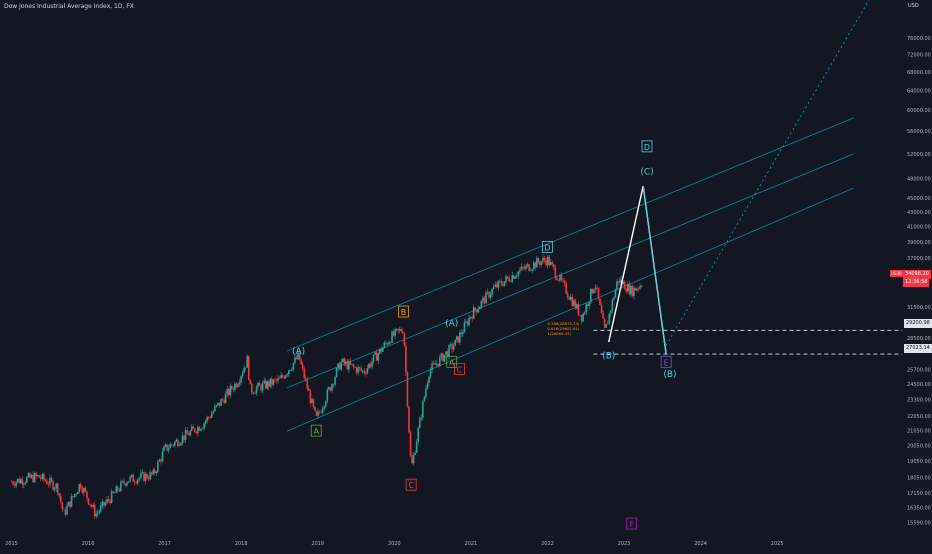 Image resolution: width=932 pixels, height=554 pixels. Describe the element at coordinates (317, 544) in the screenshot. I see `x-tick-label: 2019` at that location.